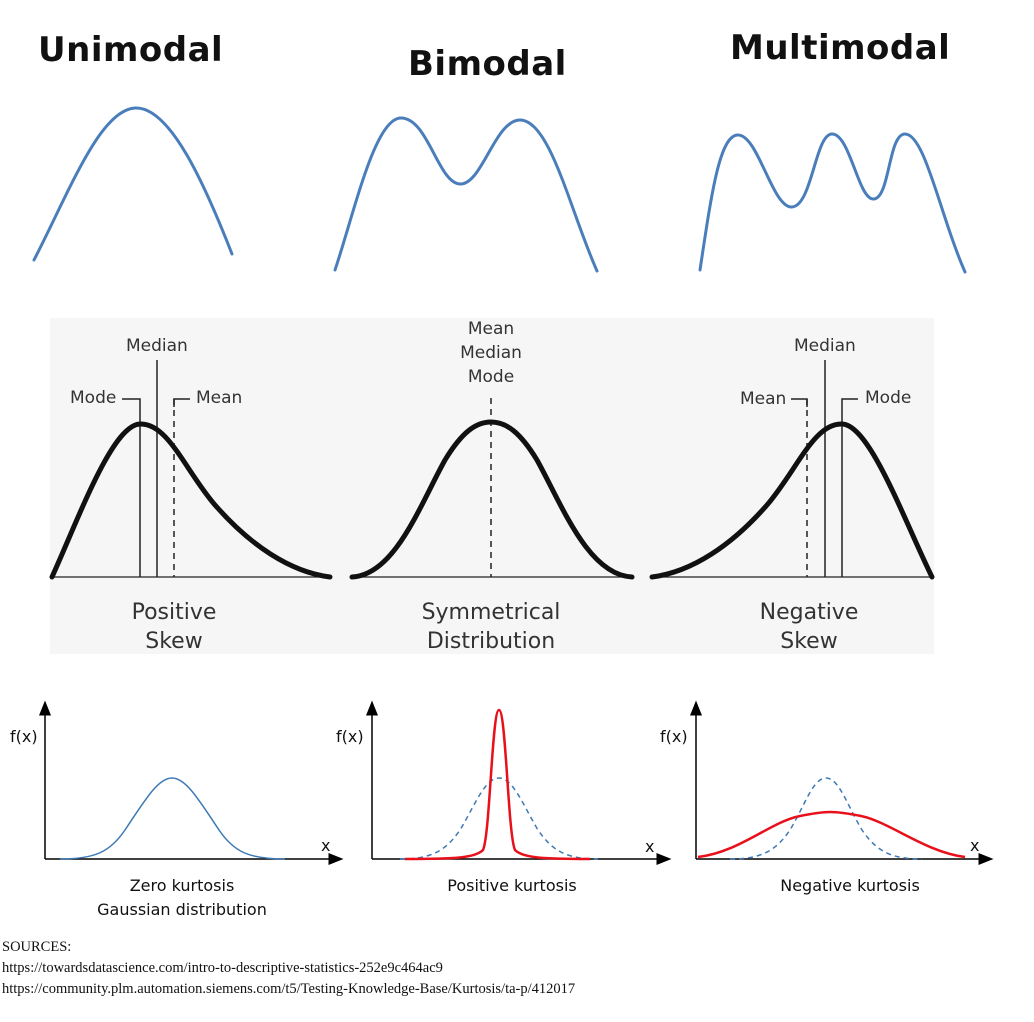  Describe the element at coordinates (219, 398) in the screenshot. I see `mean-label-positive: Mean` at that location.